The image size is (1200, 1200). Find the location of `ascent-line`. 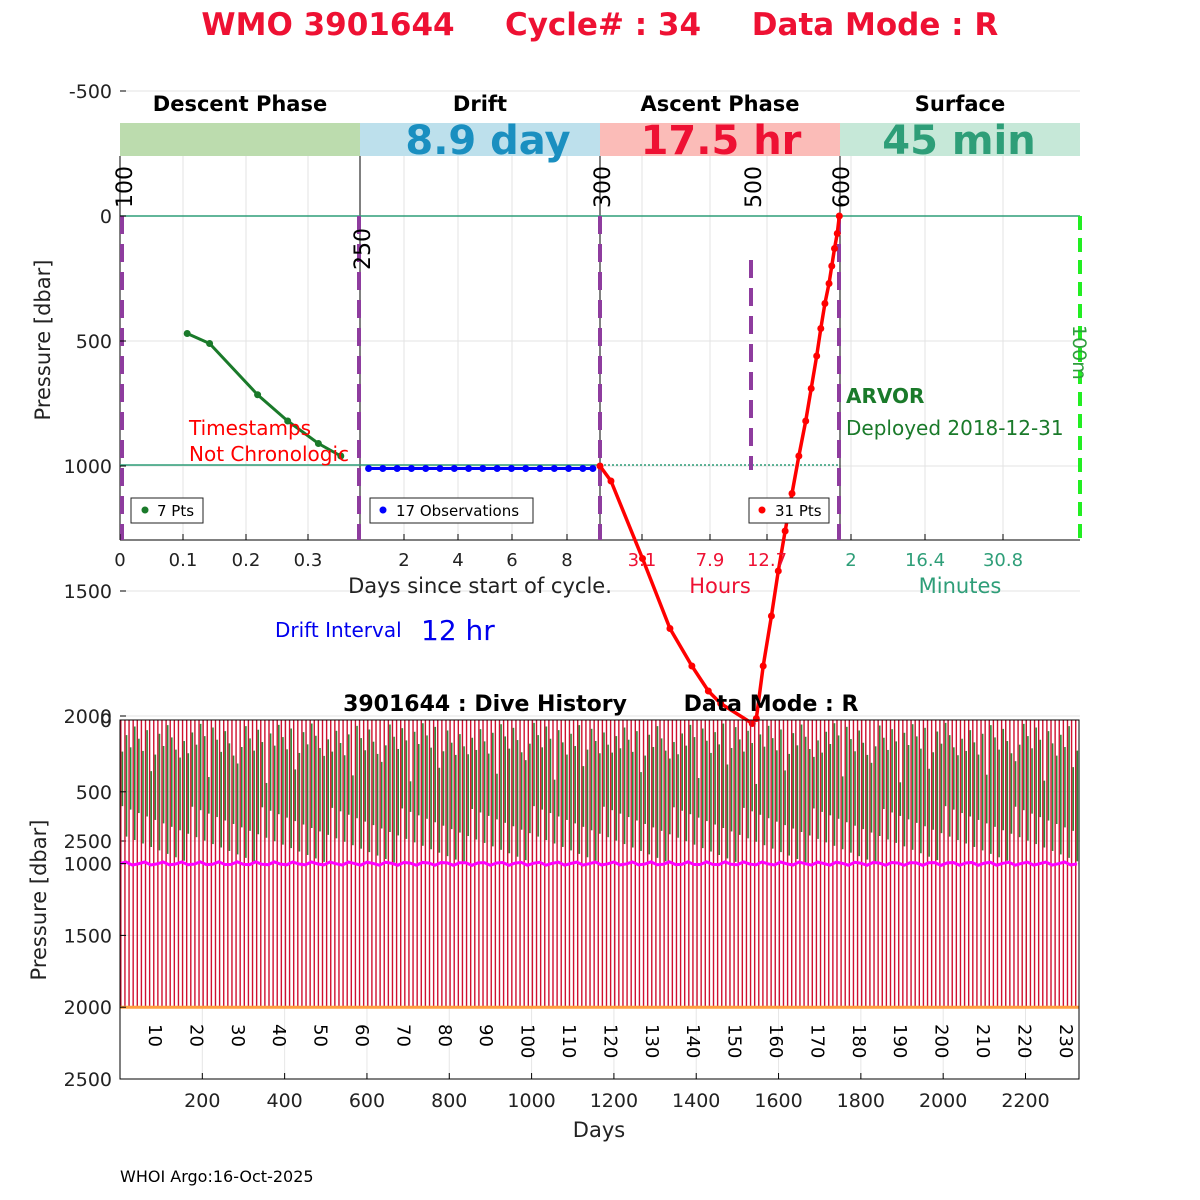

ascent-line is located at coordinates (720, 470).